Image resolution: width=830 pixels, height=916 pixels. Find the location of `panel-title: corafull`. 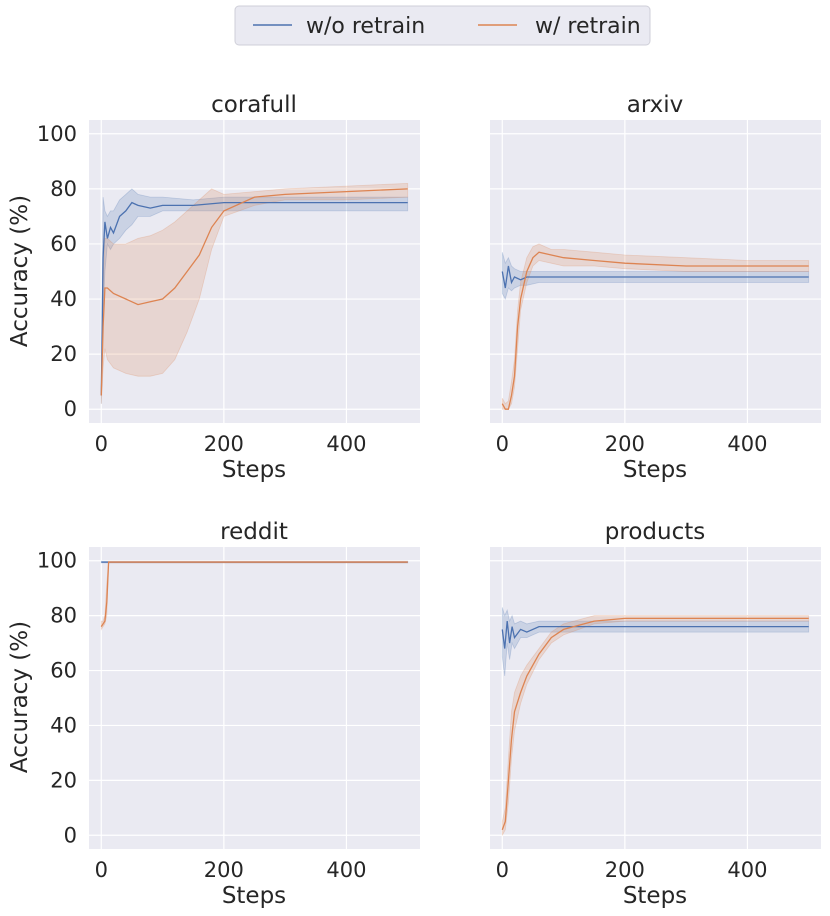

panel-title: corafull is located at coordinates (254, 105).